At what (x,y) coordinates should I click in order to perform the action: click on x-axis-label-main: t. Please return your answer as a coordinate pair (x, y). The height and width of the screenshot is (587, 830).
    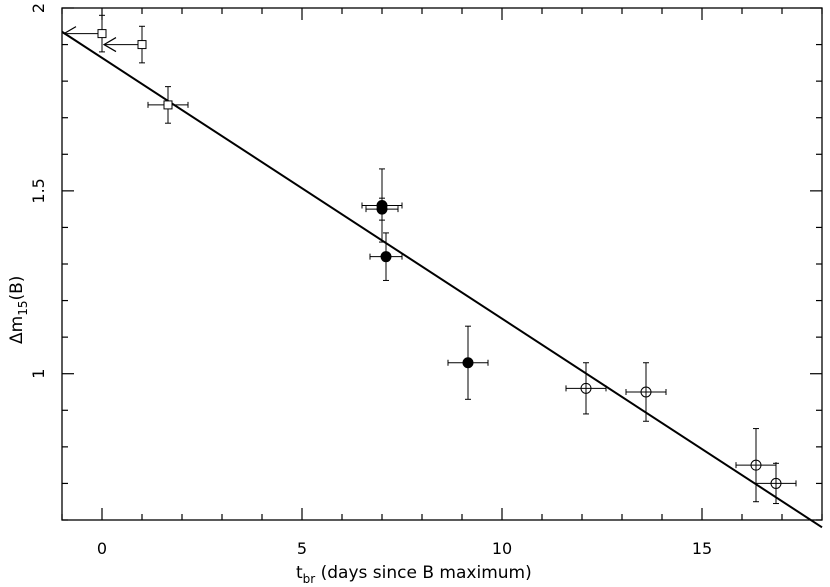
    Looking at the image, I should click on (299, 573).